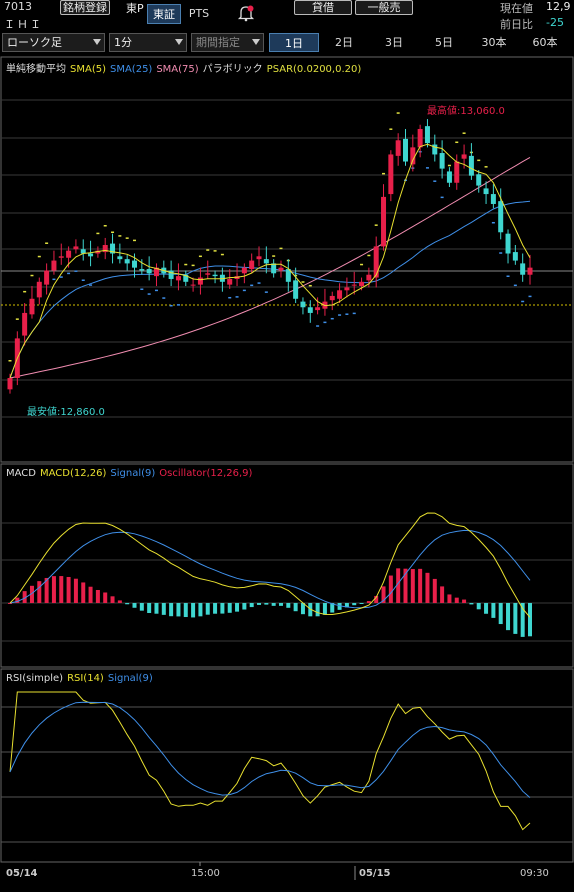 The width and height of the screenshot is (574, 892). I want to click on period-range-placeholder: 期間指定, so click(218, 42).